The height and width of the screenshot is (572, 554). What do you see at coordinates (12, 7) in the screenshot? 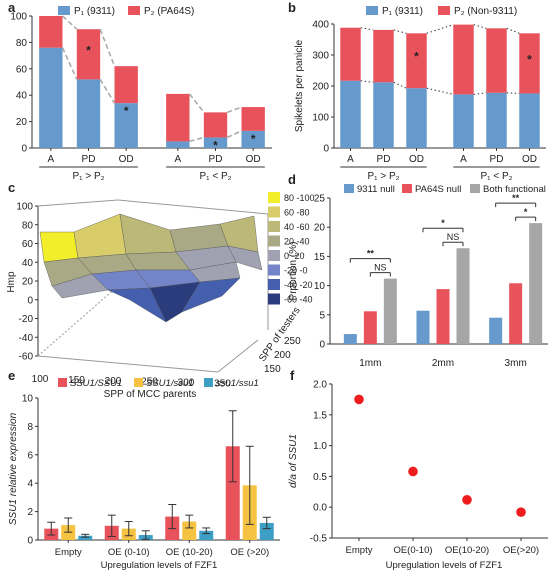
I see `panel-a-letter: a` at bounding box center [12, 7].